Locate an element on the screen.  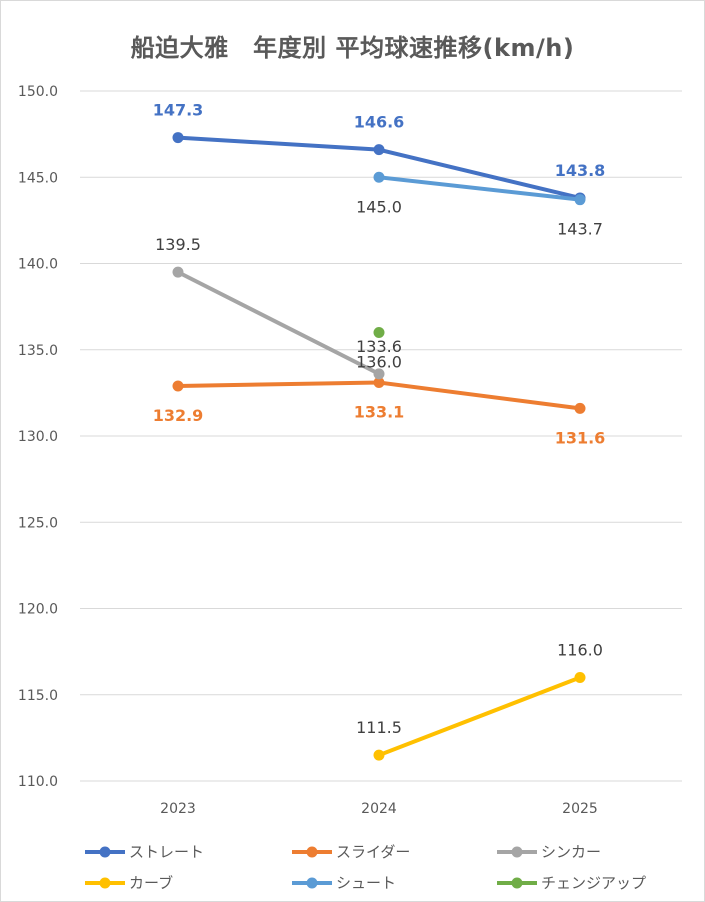
y-tick-label: 130.0 is located at coordinates (38, 437).